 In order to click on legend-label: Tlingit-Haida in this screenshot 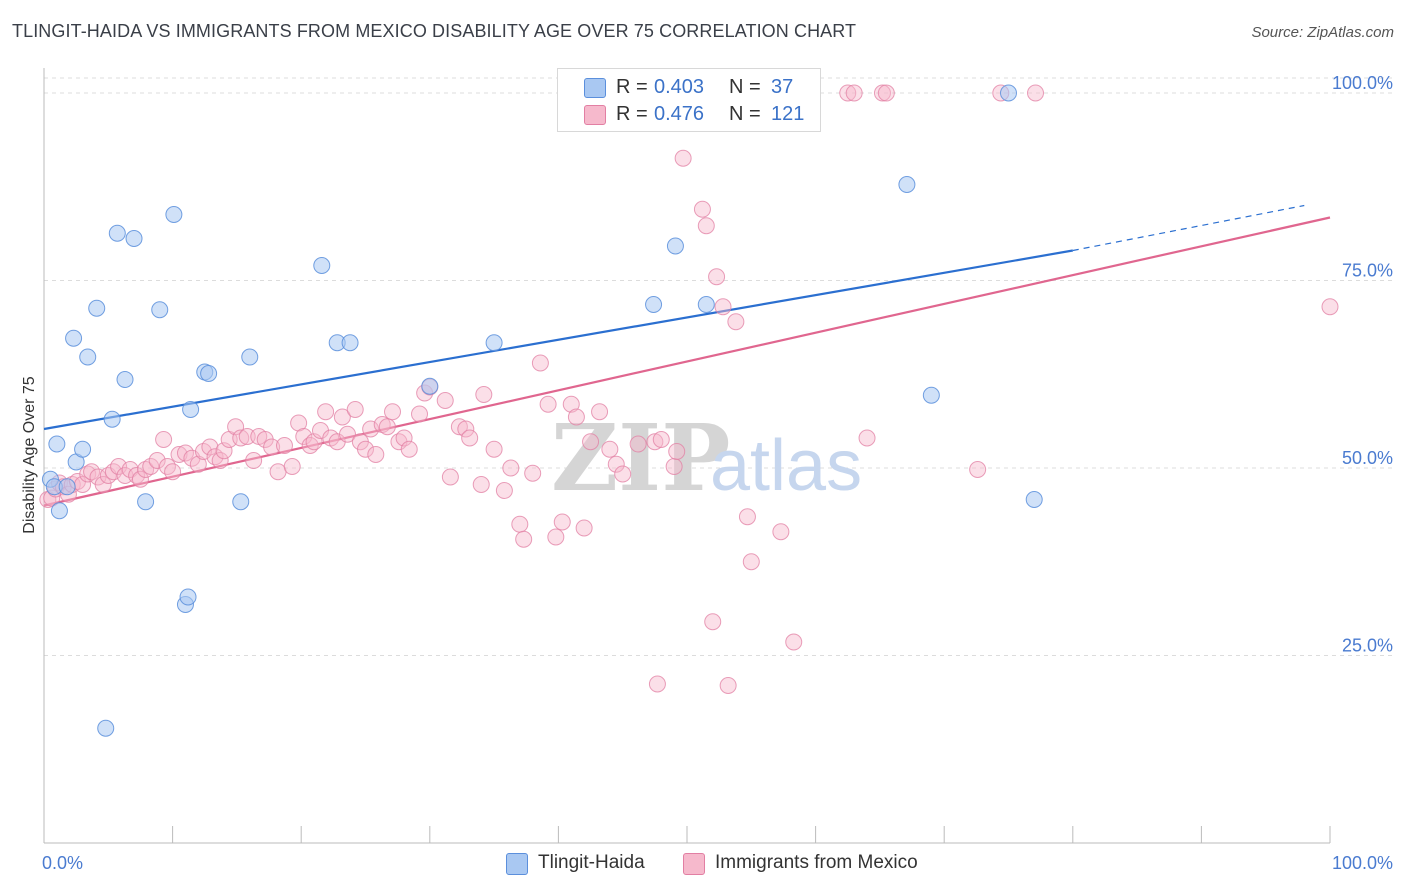, I will do `click(591, 862)`.